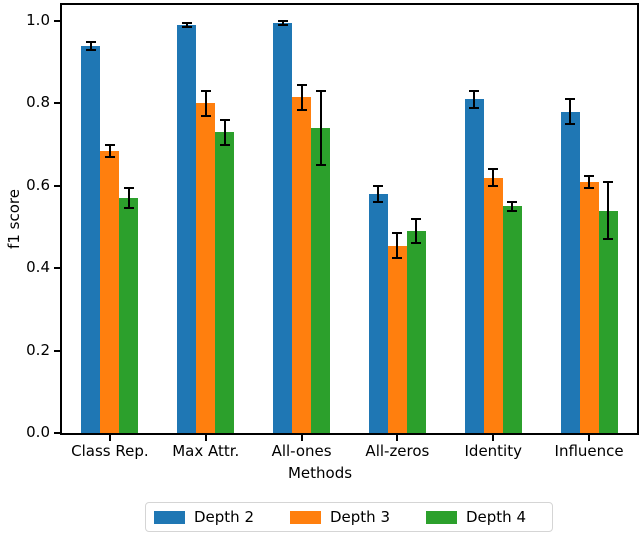  I want to click on x-tick-label: Identity, so click(493, 451).